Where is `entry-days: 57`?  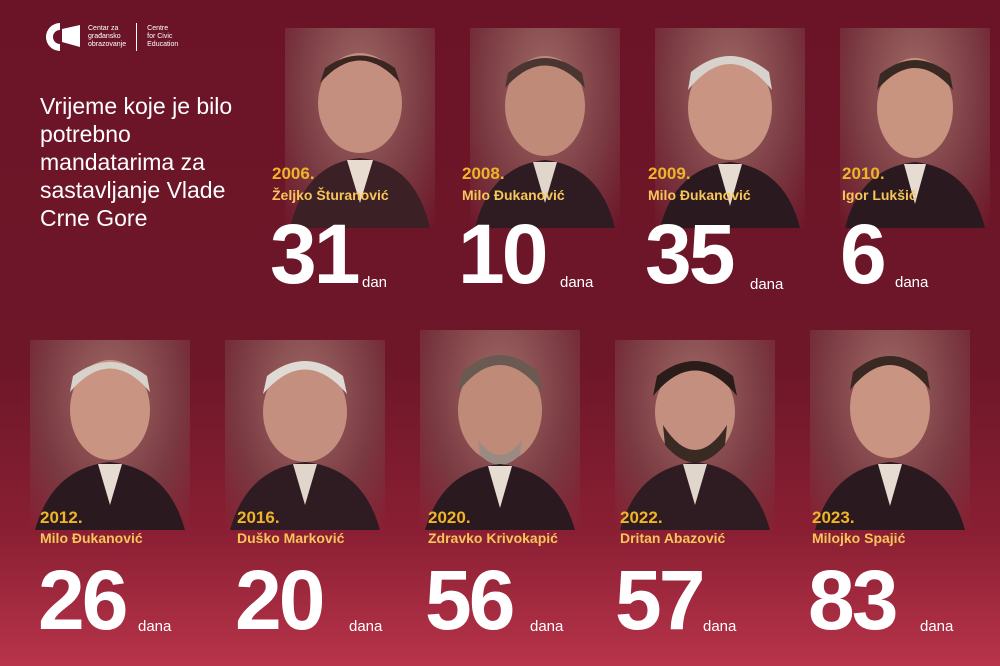 entry-days: 57 is located at coordinates (660, 600).